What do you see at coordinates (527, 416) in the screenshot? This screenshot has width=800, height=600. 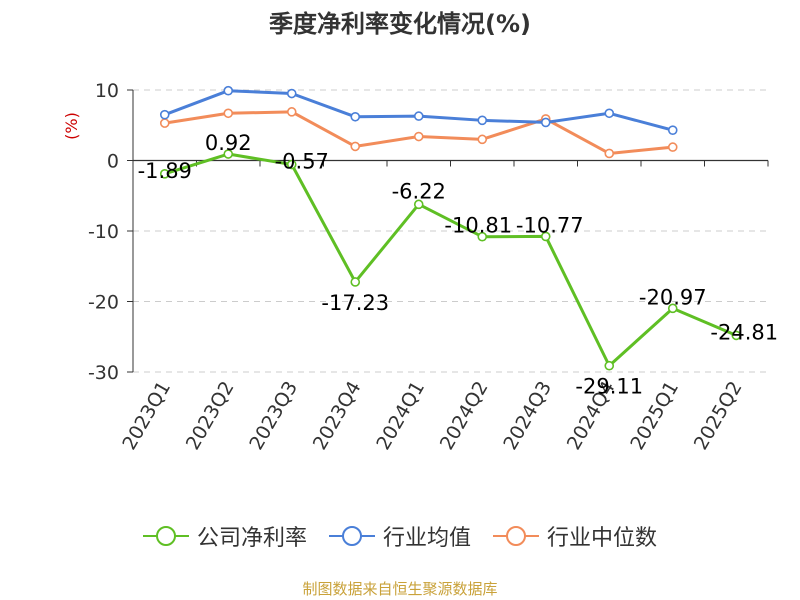 I see `x-tick-label: 2024Q3` at bounding box center [527, 416].